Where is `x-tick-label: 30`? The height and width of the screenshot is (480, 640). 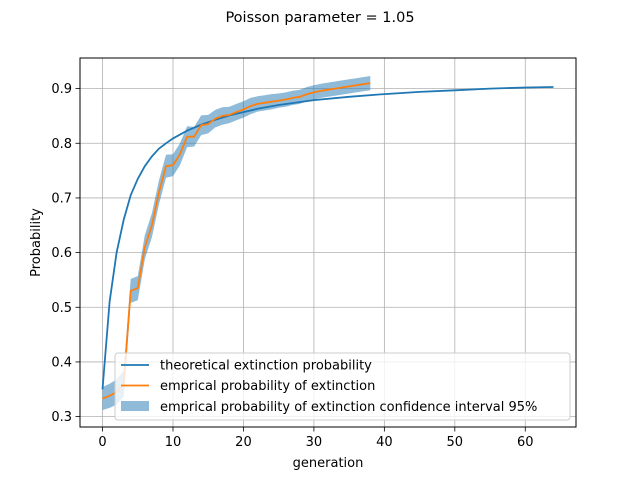
x-tick-label: 30 is located at coordinates (314, 442).